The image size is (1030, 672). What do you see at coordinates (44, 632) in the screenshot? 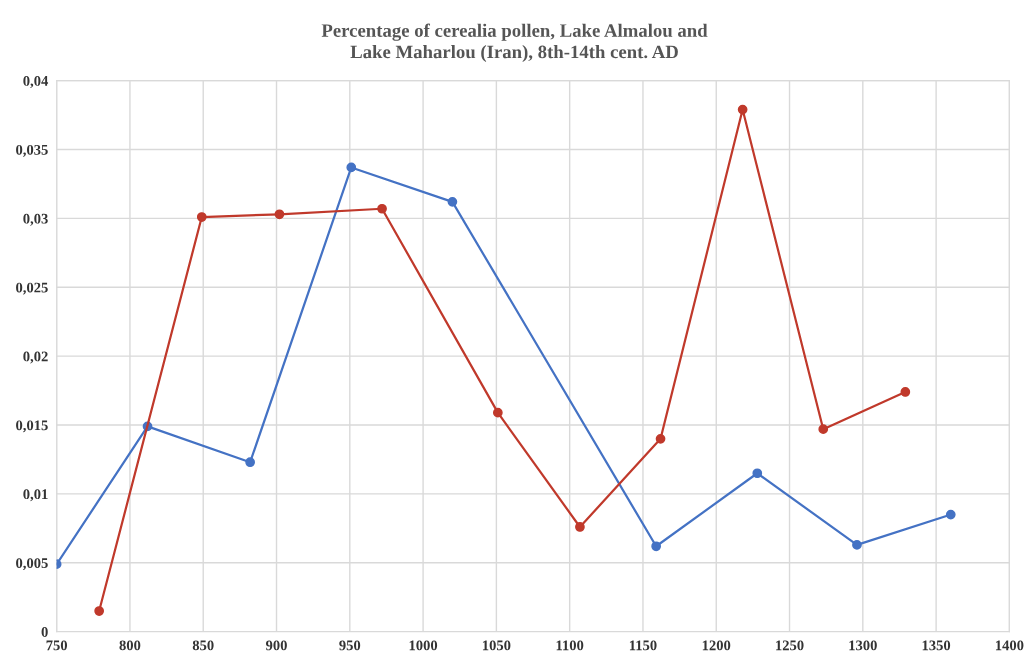
I see `y-tick-label: 0` at bounding box center [44, 632].